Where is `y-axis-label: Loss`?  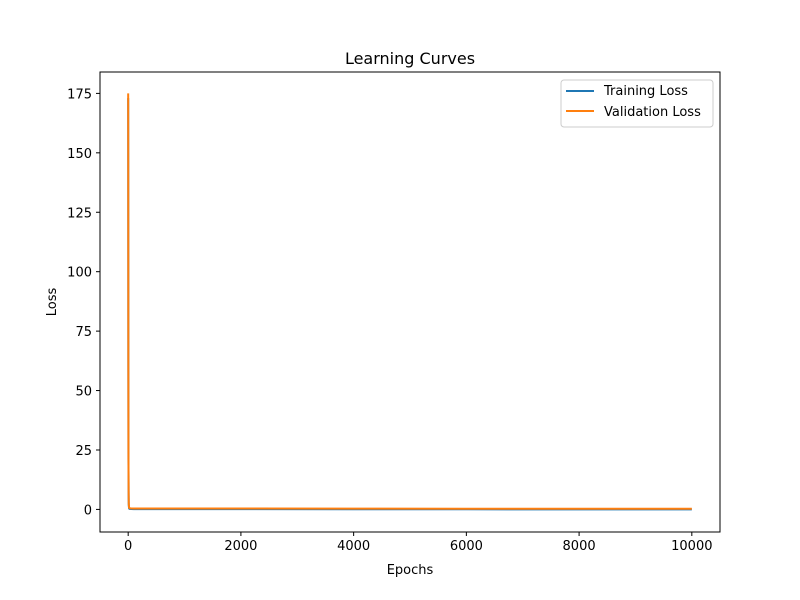
y-axis-label: Loss is located at coordinates (52, 302).